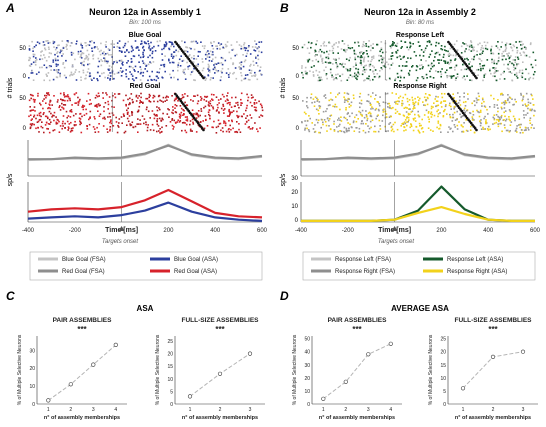  I want to click on panel-b-tick-50-top: 50, so click(295, 49).